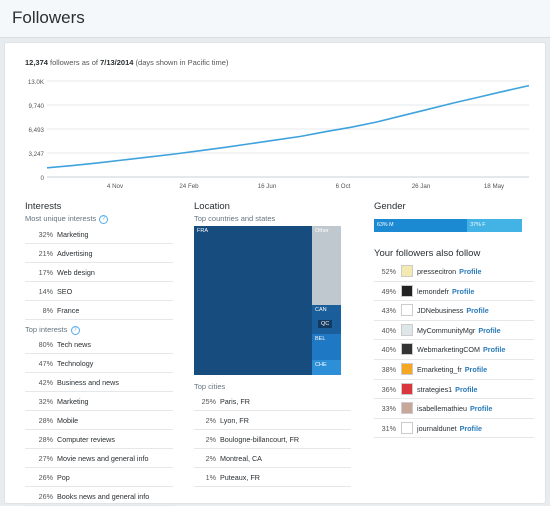 Image resolution: width=550 pixels, height=506 pixels. Describe the element at coordinates (437, 428) in the screenshot. I see `account-name: journaldunet` at that location.